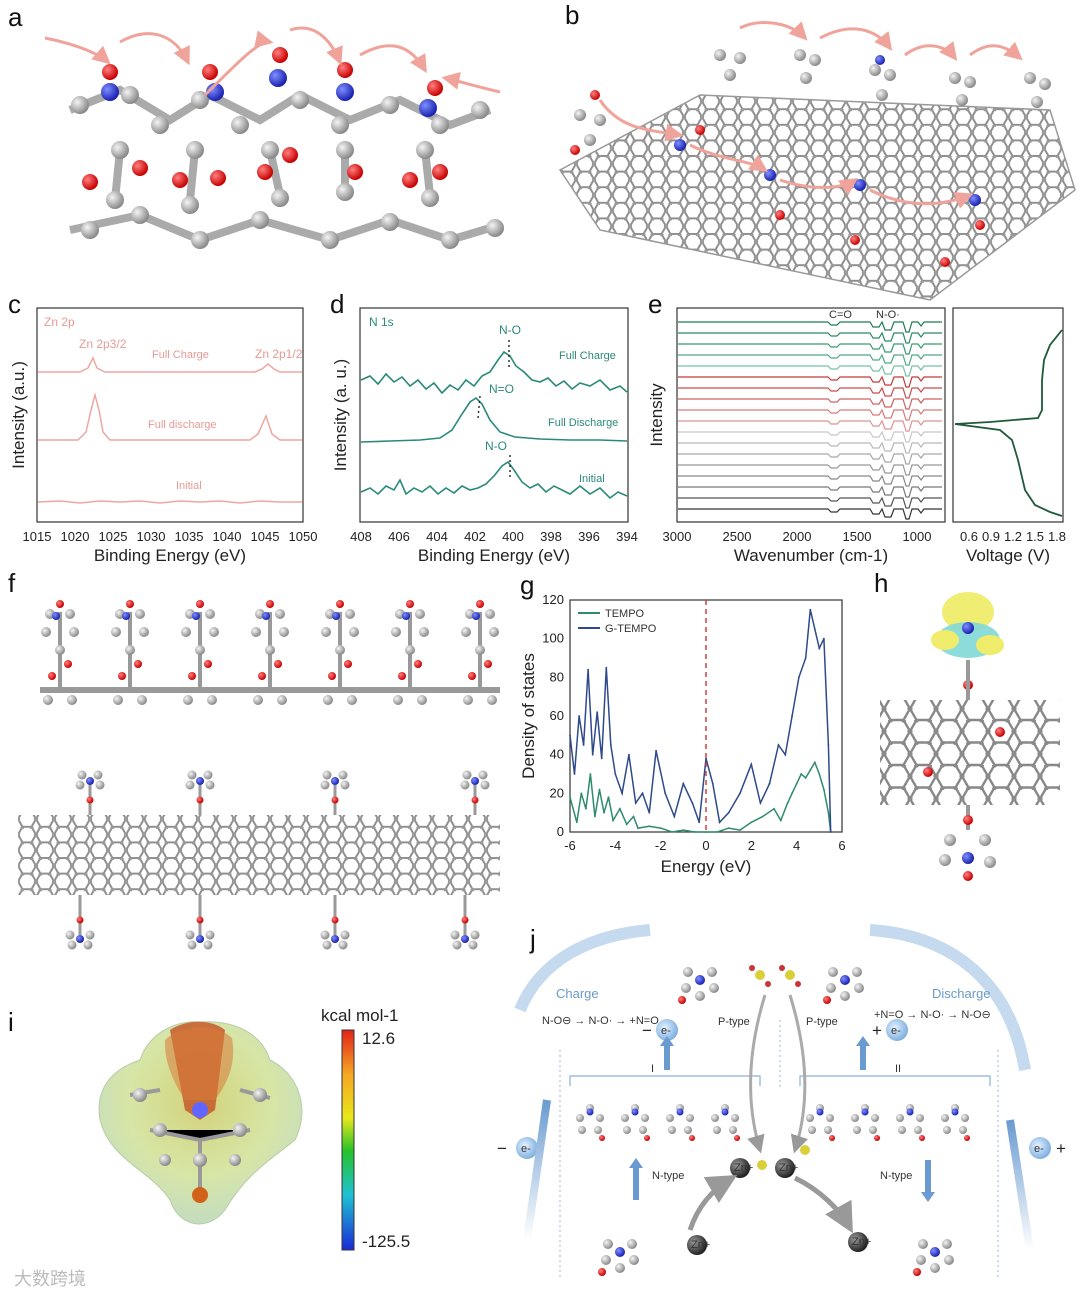  I want to click on esp-unit: kcal mol-1, so click(359, 1015).